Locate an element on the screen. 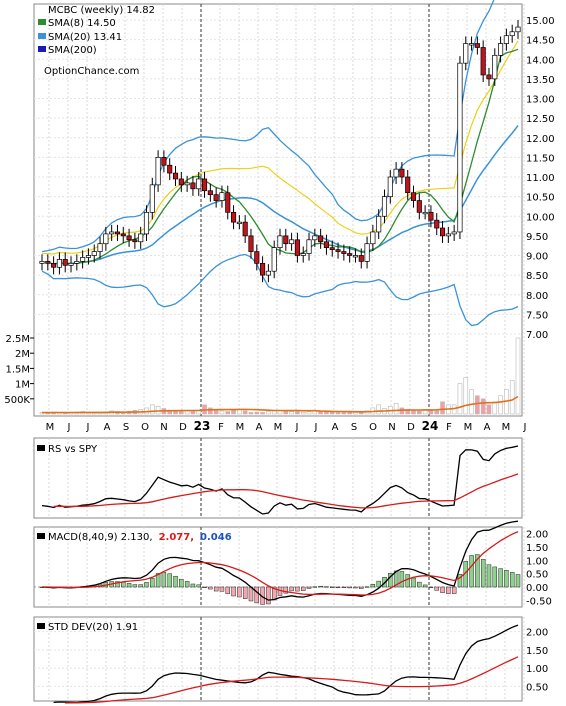 The image size is (566, 706). month-label: 23 is located at coordinates (202, 426).